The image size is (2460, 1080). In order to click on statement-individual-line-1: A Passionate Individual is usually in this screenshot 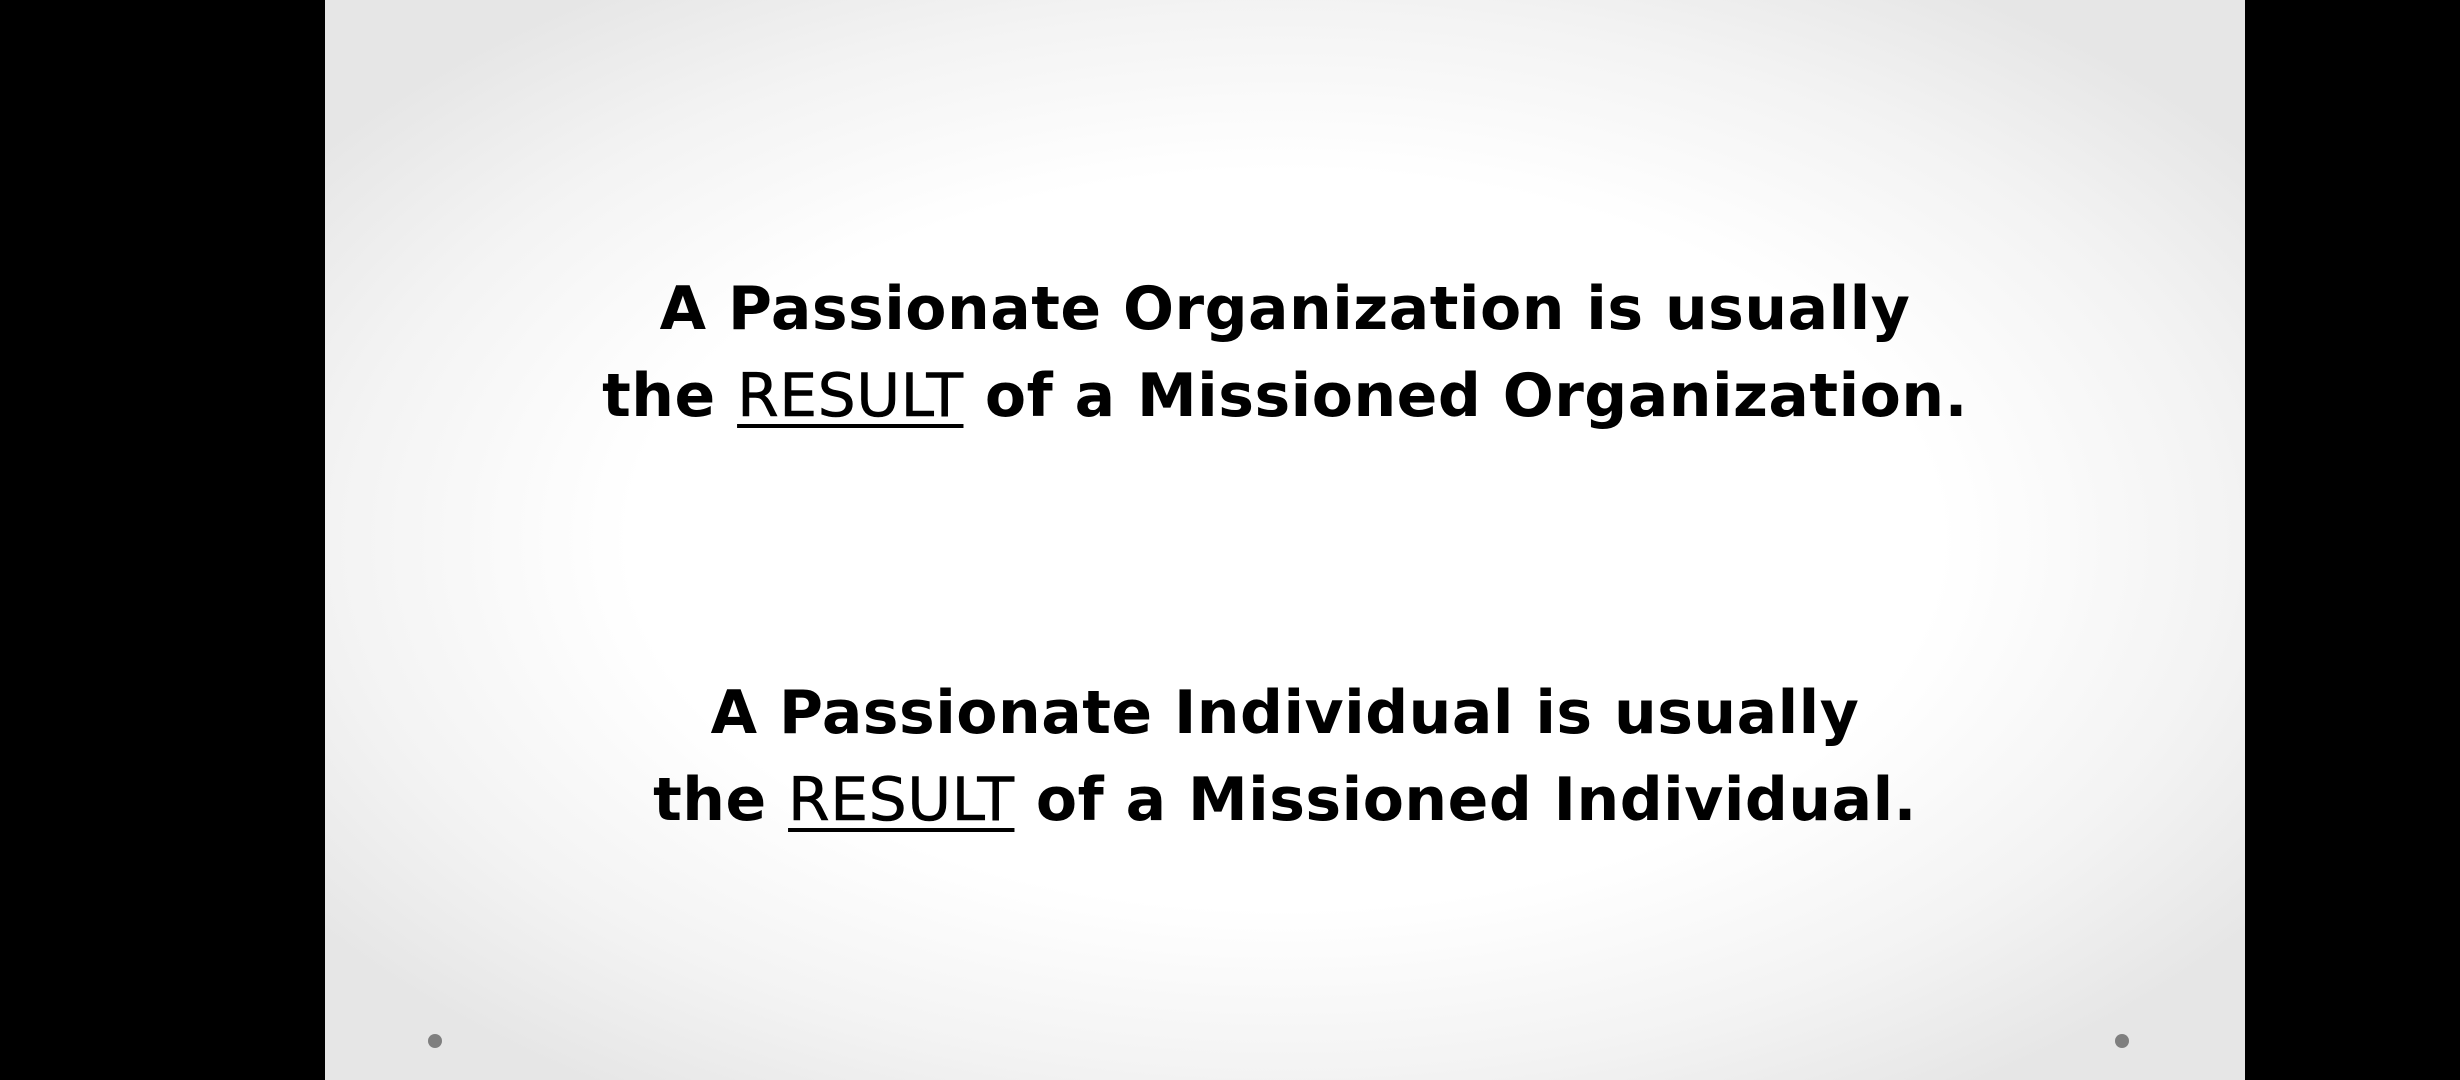, I will do `click(1285, 713)`.